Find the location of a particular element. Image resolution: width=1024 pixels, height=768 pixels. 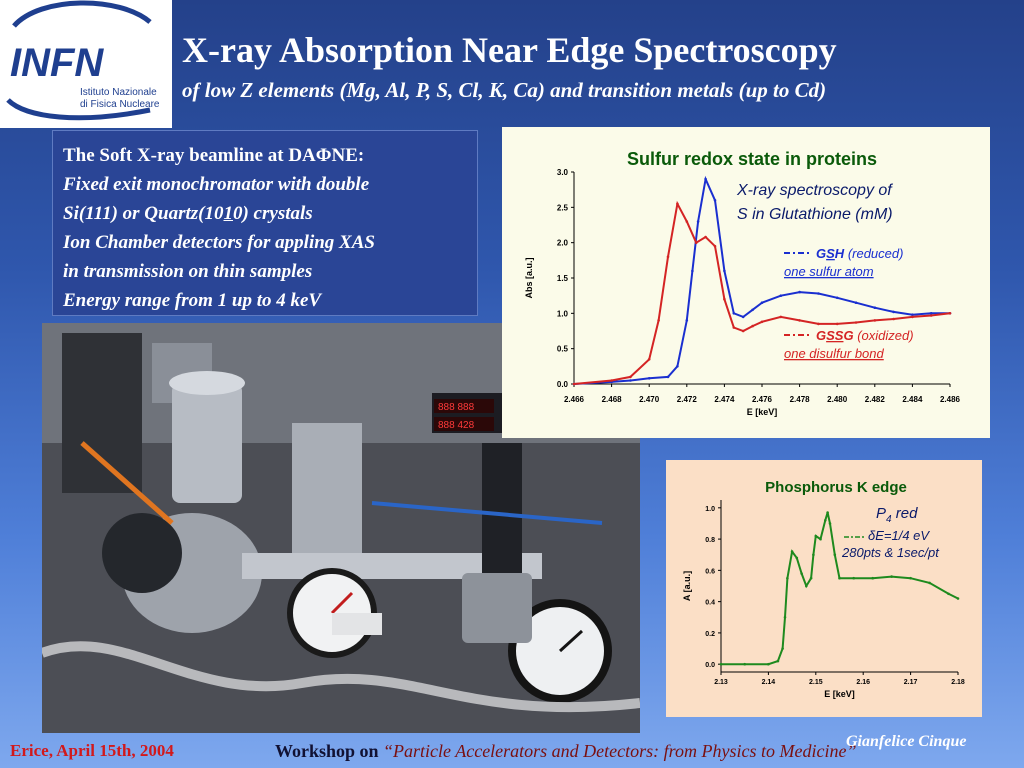

phosphorus-y-tick-label: 1.0 is located at coordinates (710, 509).